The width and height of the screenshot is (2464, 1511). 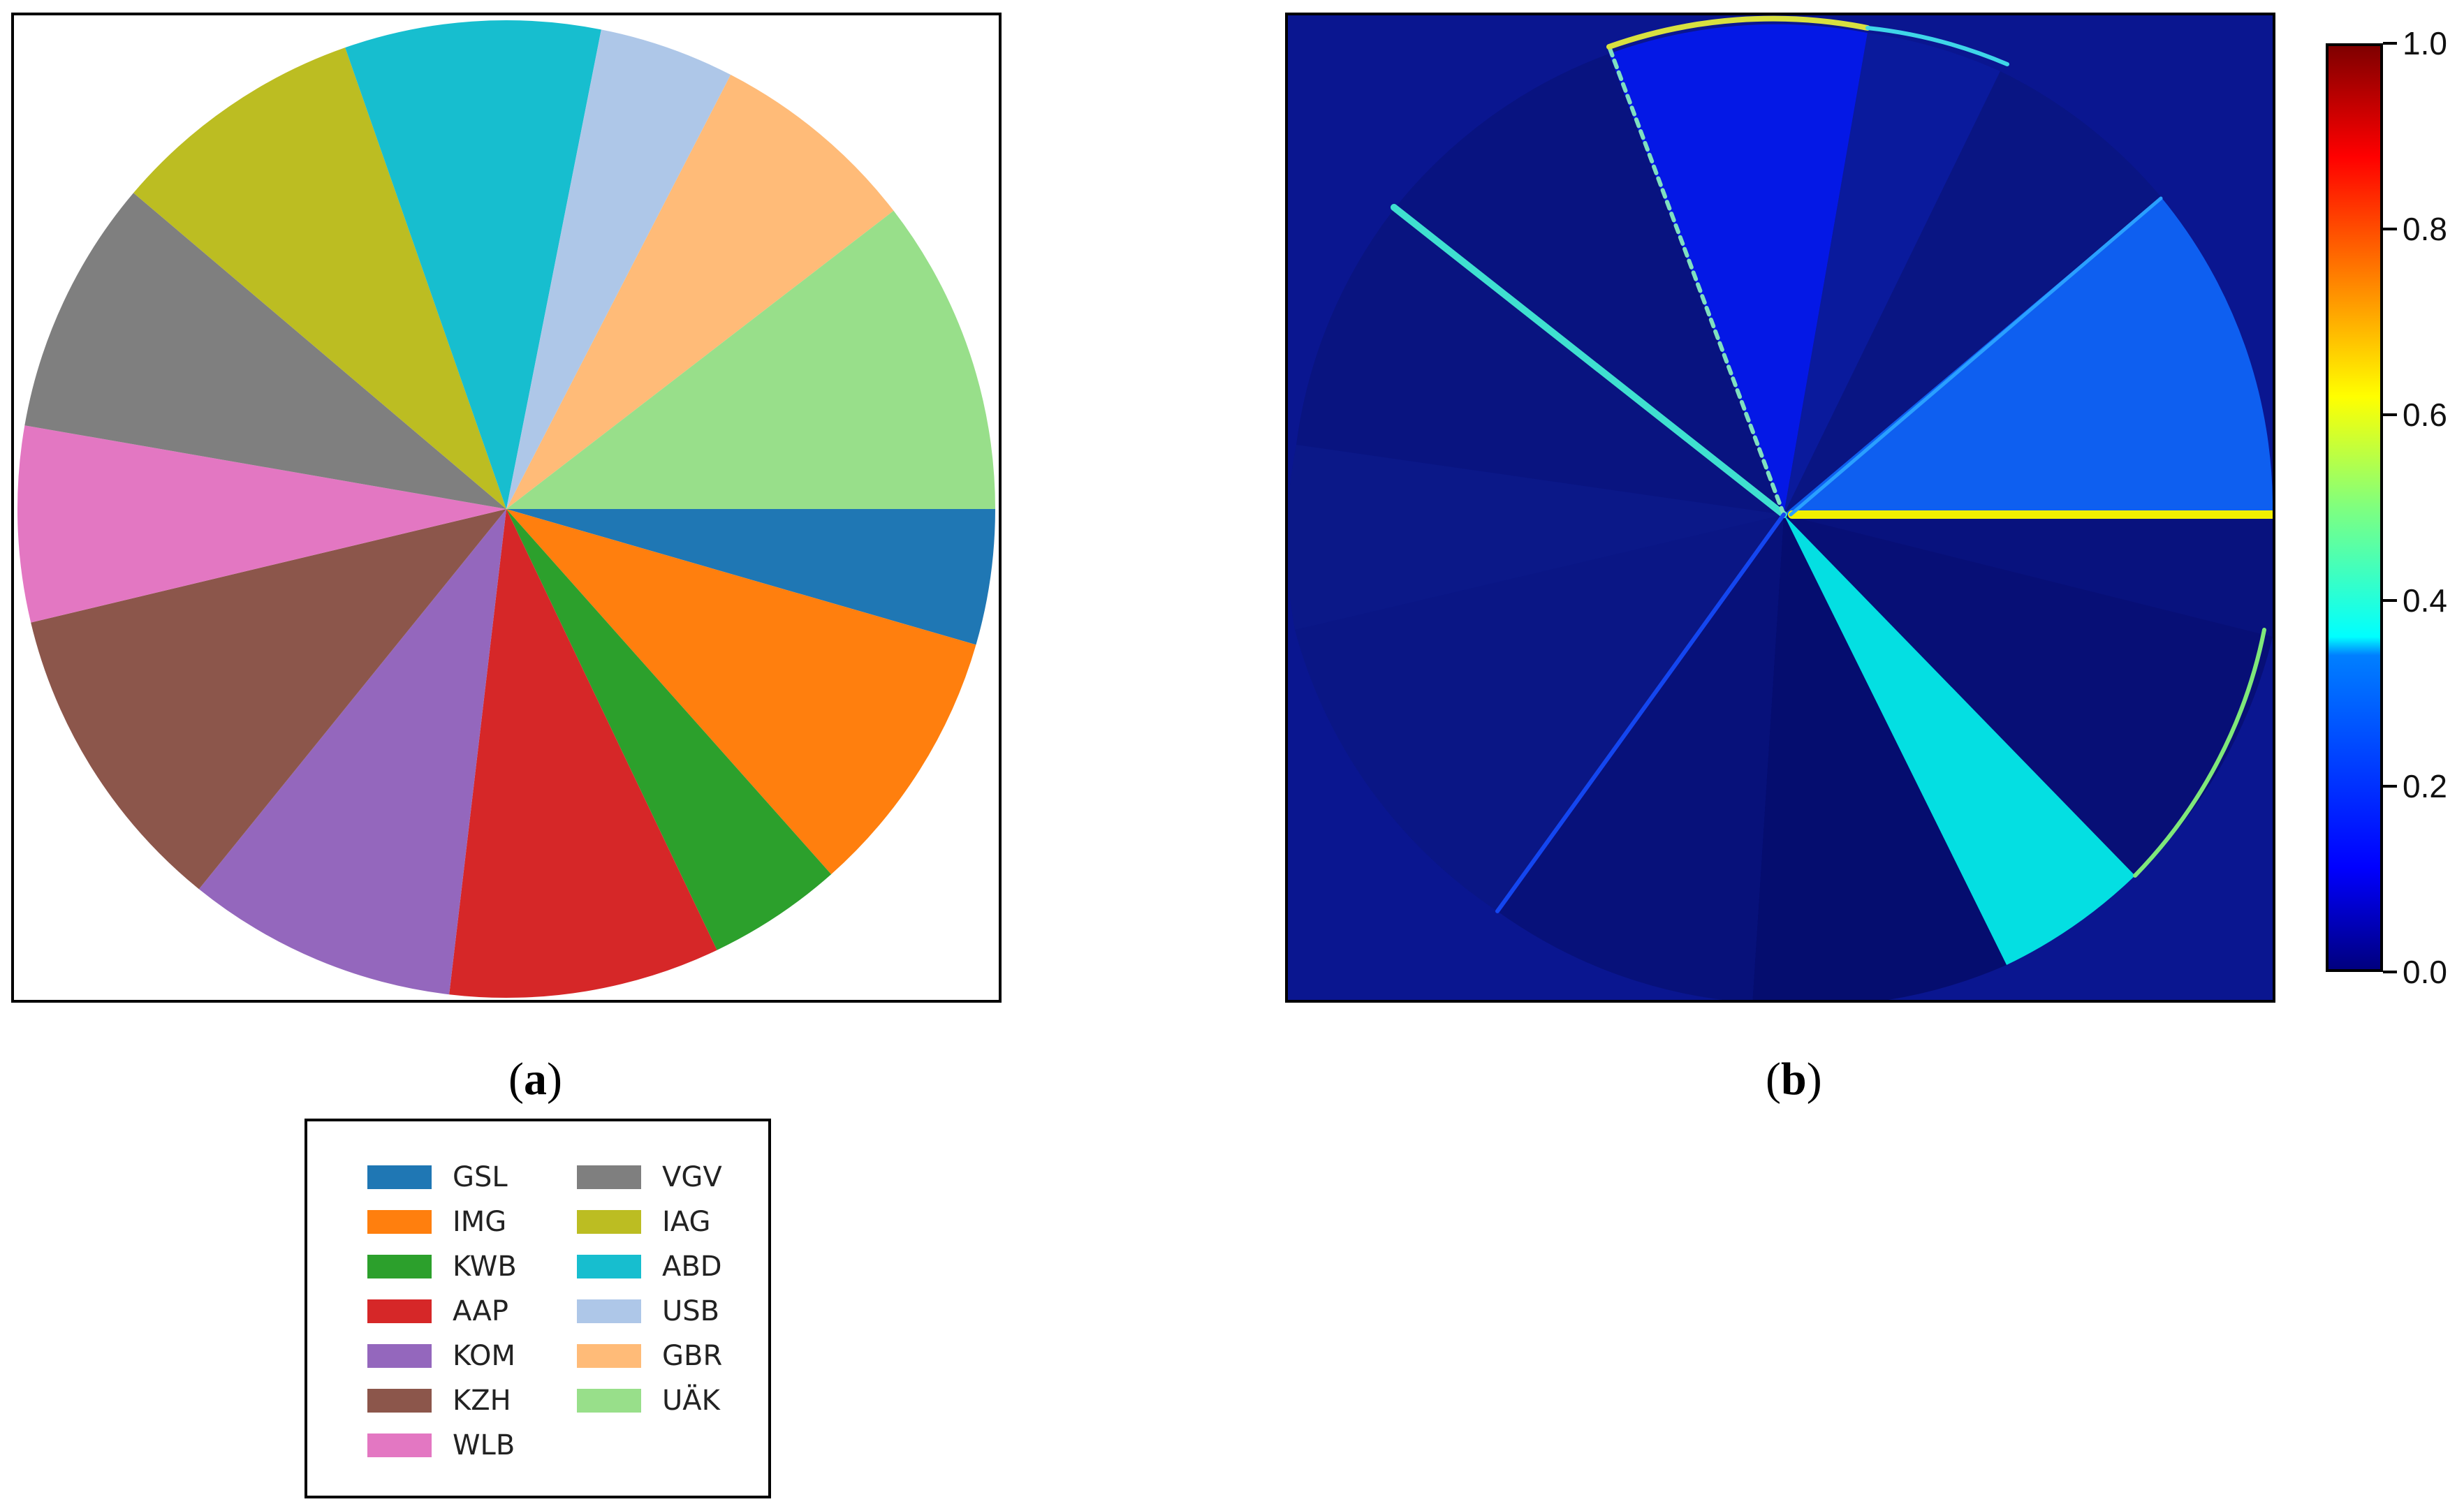 I want to click on caption-b: (b), so click(x=1794, y=1079).